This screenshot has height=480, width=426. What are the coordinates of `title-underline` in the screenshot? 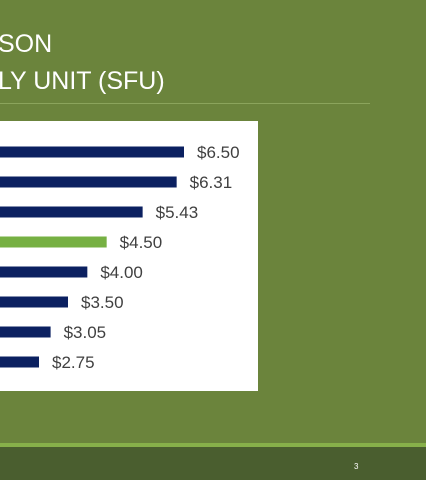 It's located at (185, 103).